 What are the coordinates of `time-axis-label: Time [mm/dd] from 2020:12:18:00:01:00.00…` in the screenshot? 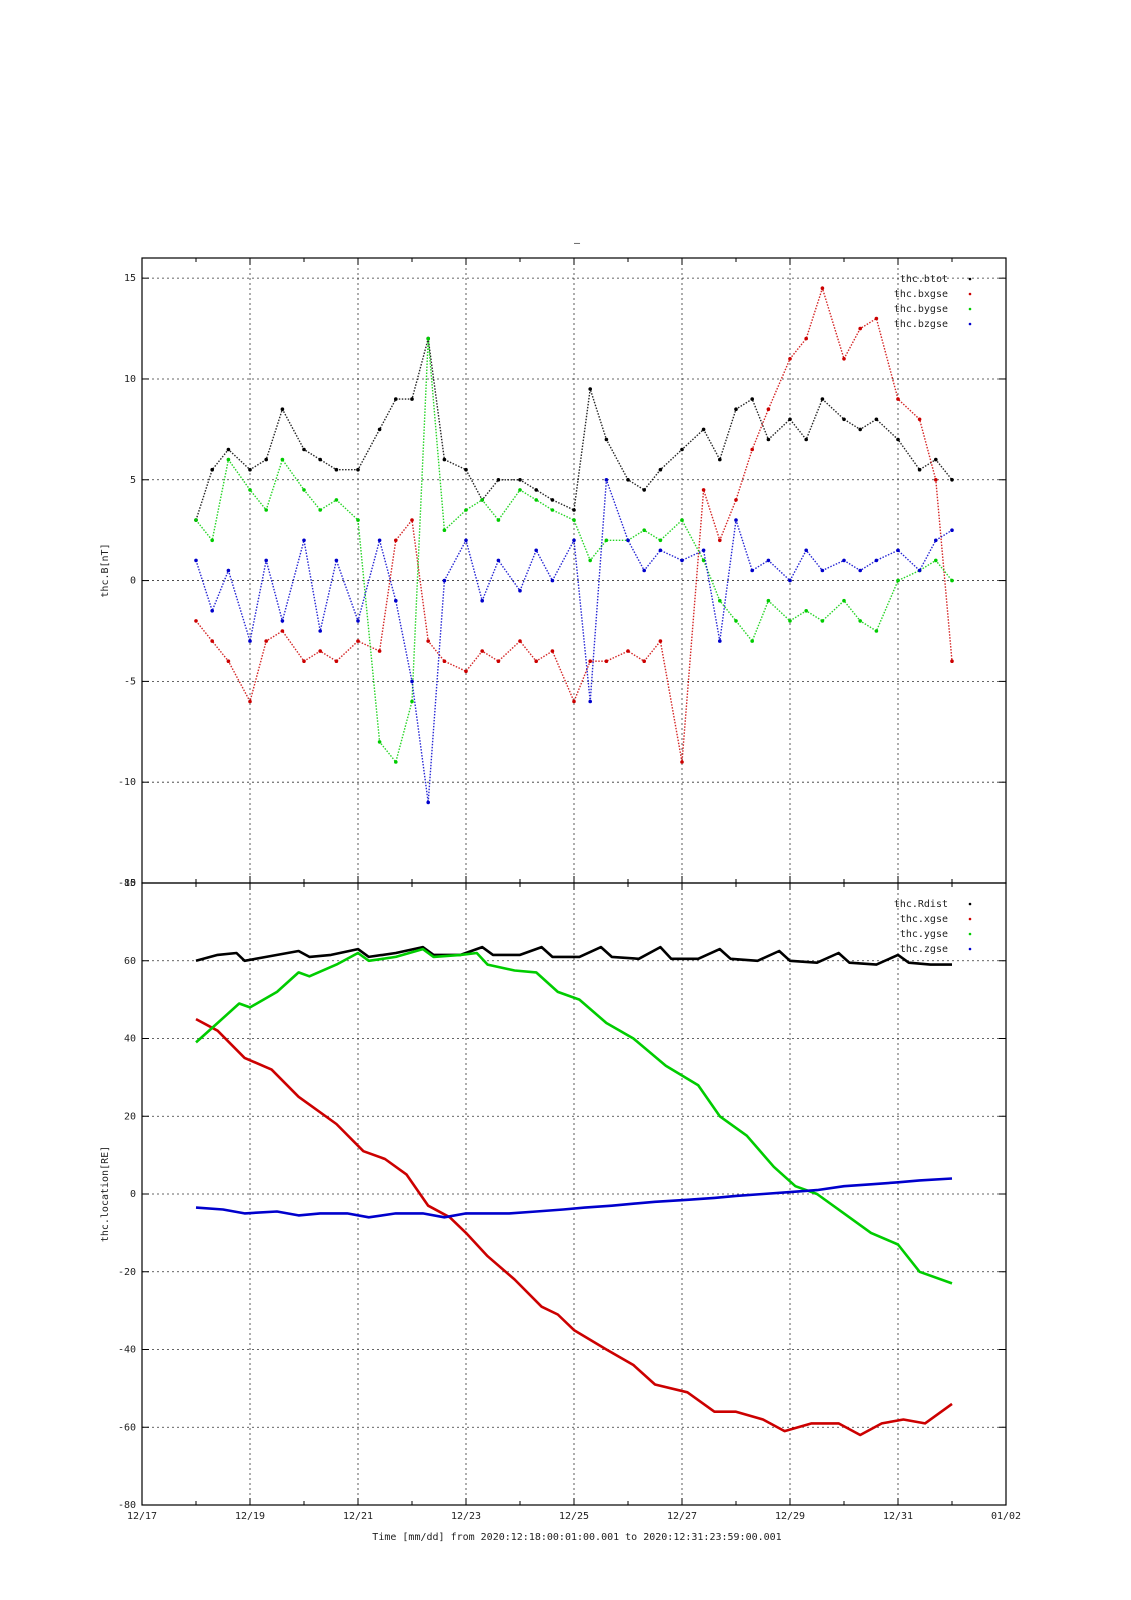 It's located at (576, 1537).